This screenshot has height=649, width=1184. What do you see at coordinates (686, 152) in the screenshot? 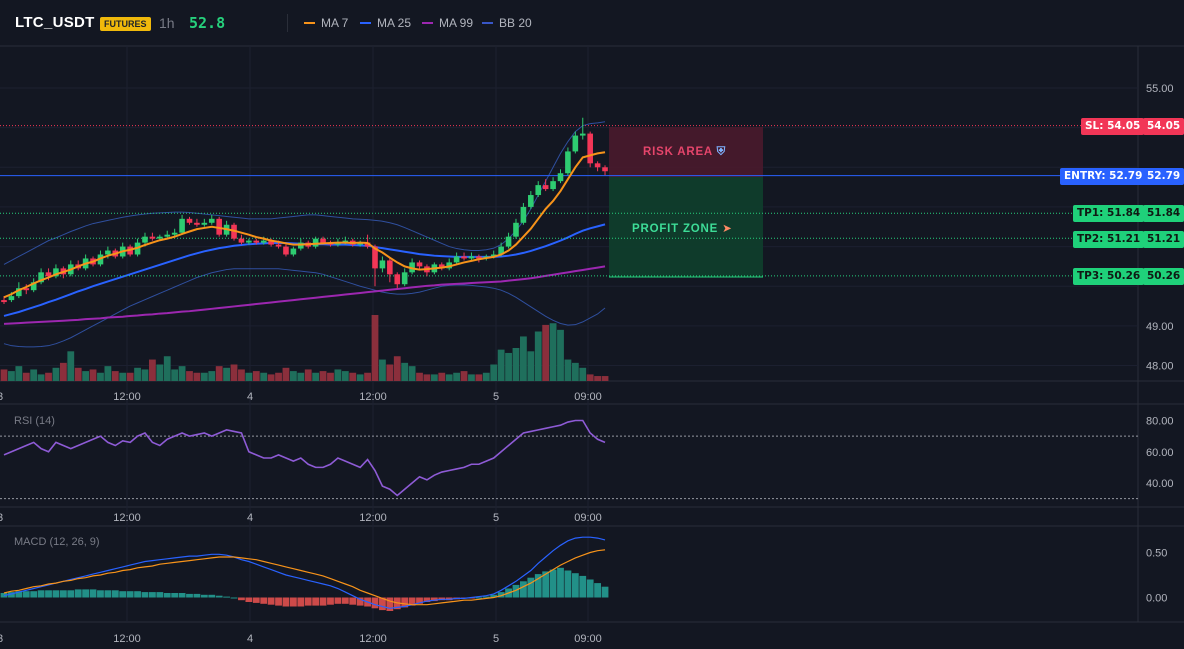
I see `risk-area-zone` at bounding box center [686, 152].